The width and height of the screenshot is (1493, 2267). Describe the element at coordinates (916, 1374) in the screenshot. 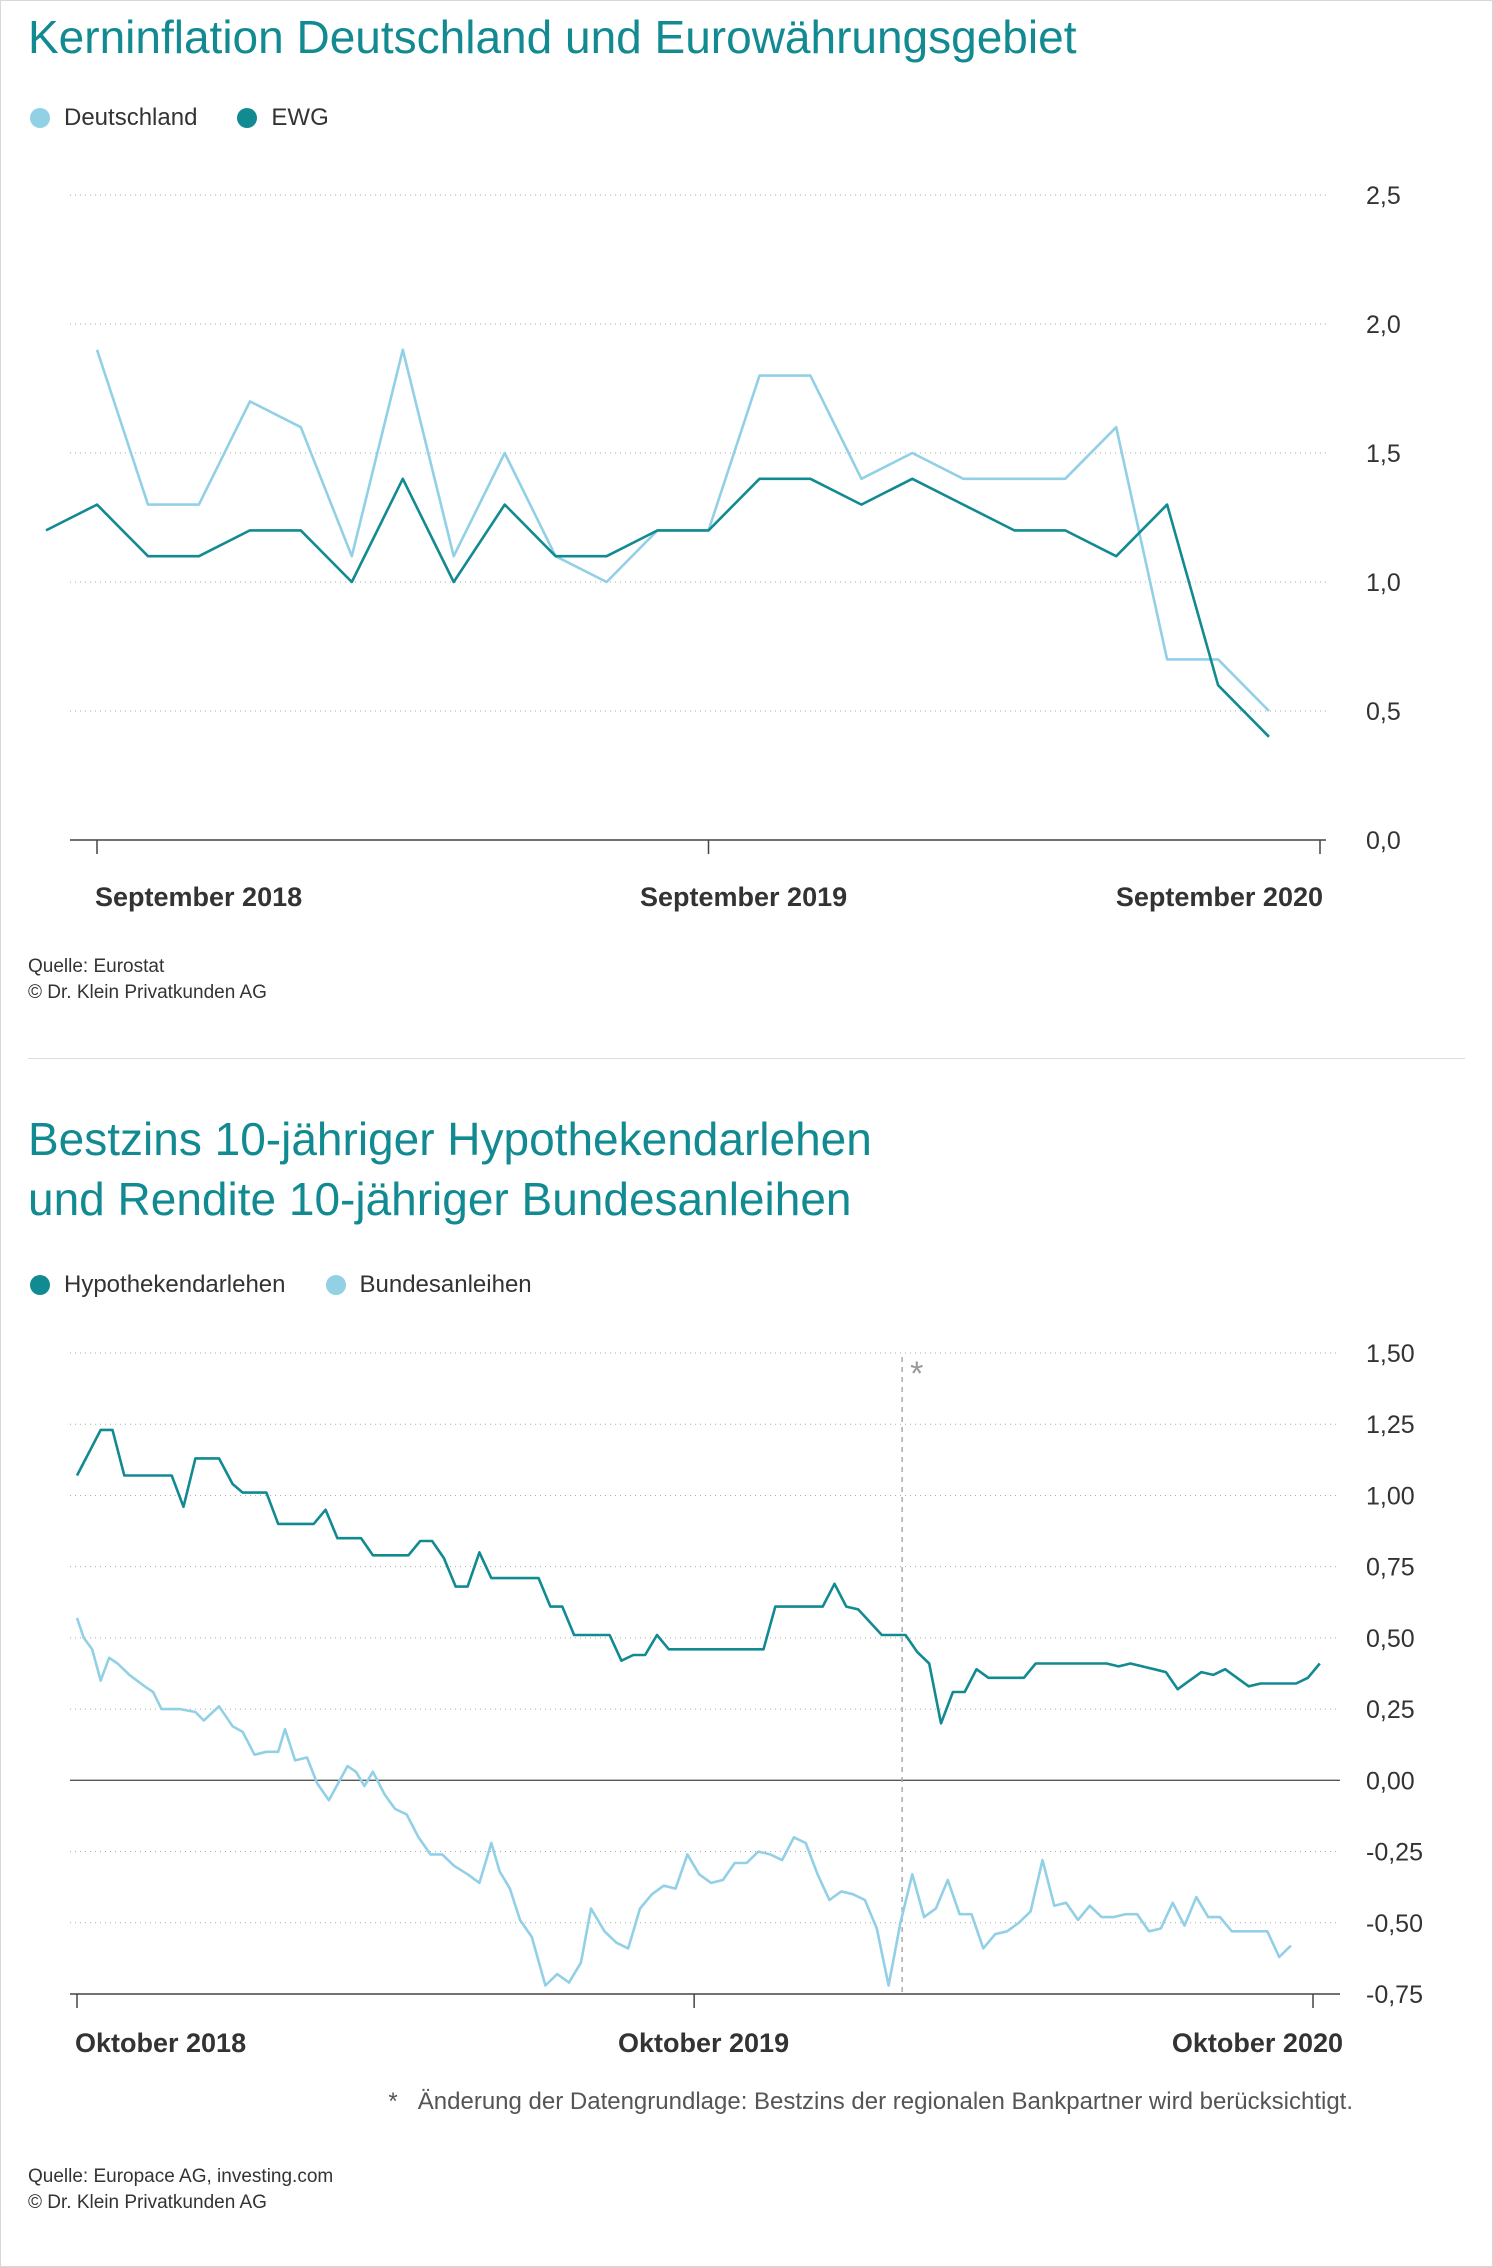

I see `annotation-marker: *` at that location.